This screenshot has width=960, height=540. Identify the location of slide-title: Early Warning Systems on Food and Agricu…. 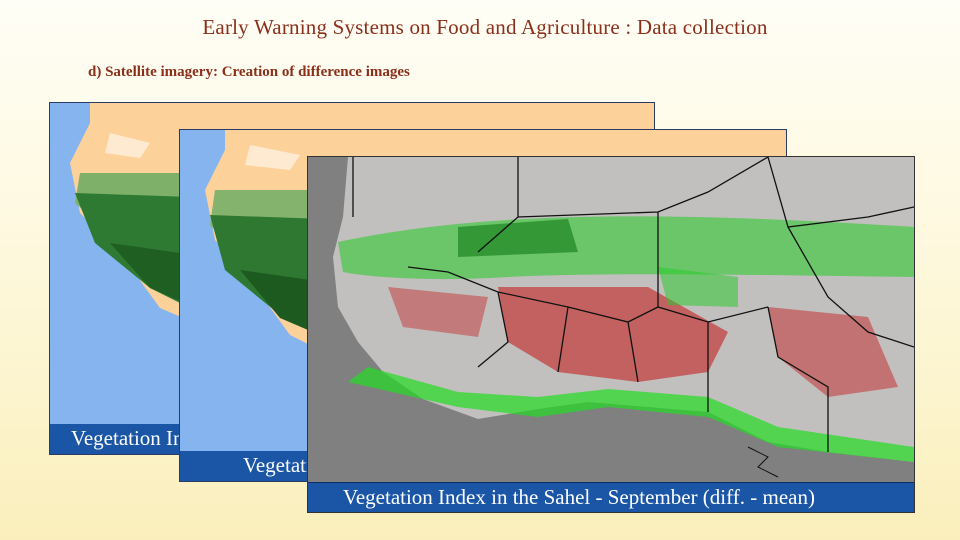
(485, 27).